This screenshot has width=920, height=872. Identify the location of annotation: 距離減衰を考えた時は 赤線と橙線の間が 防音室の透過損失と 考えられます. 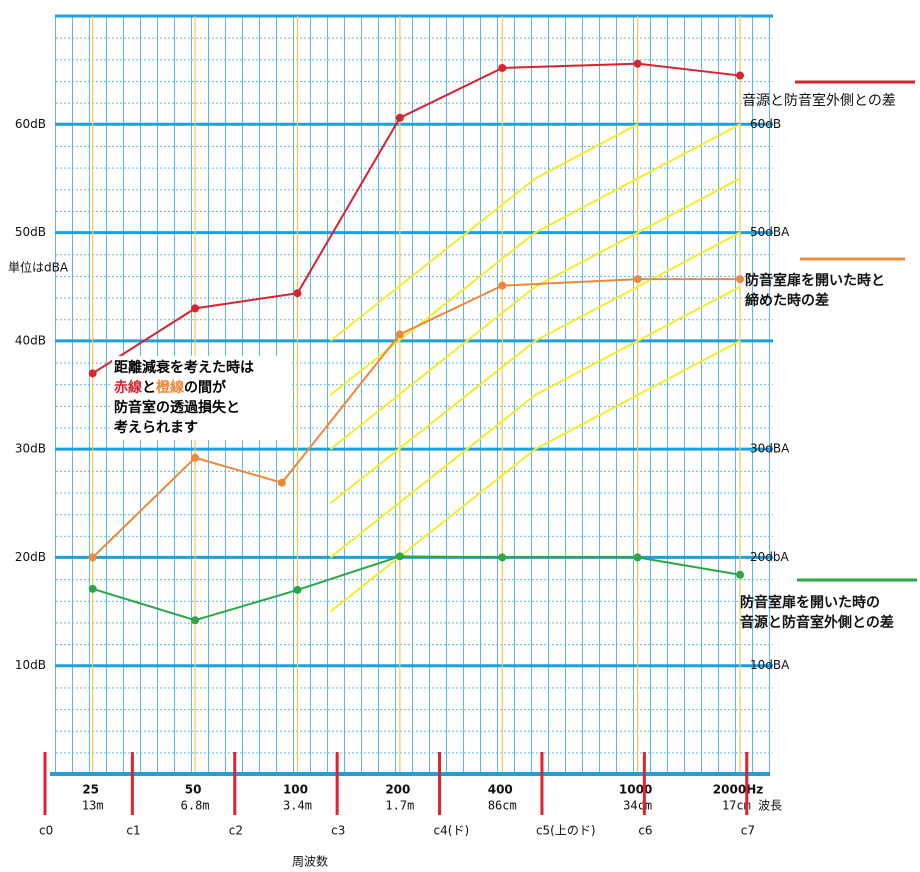
(202, 398).